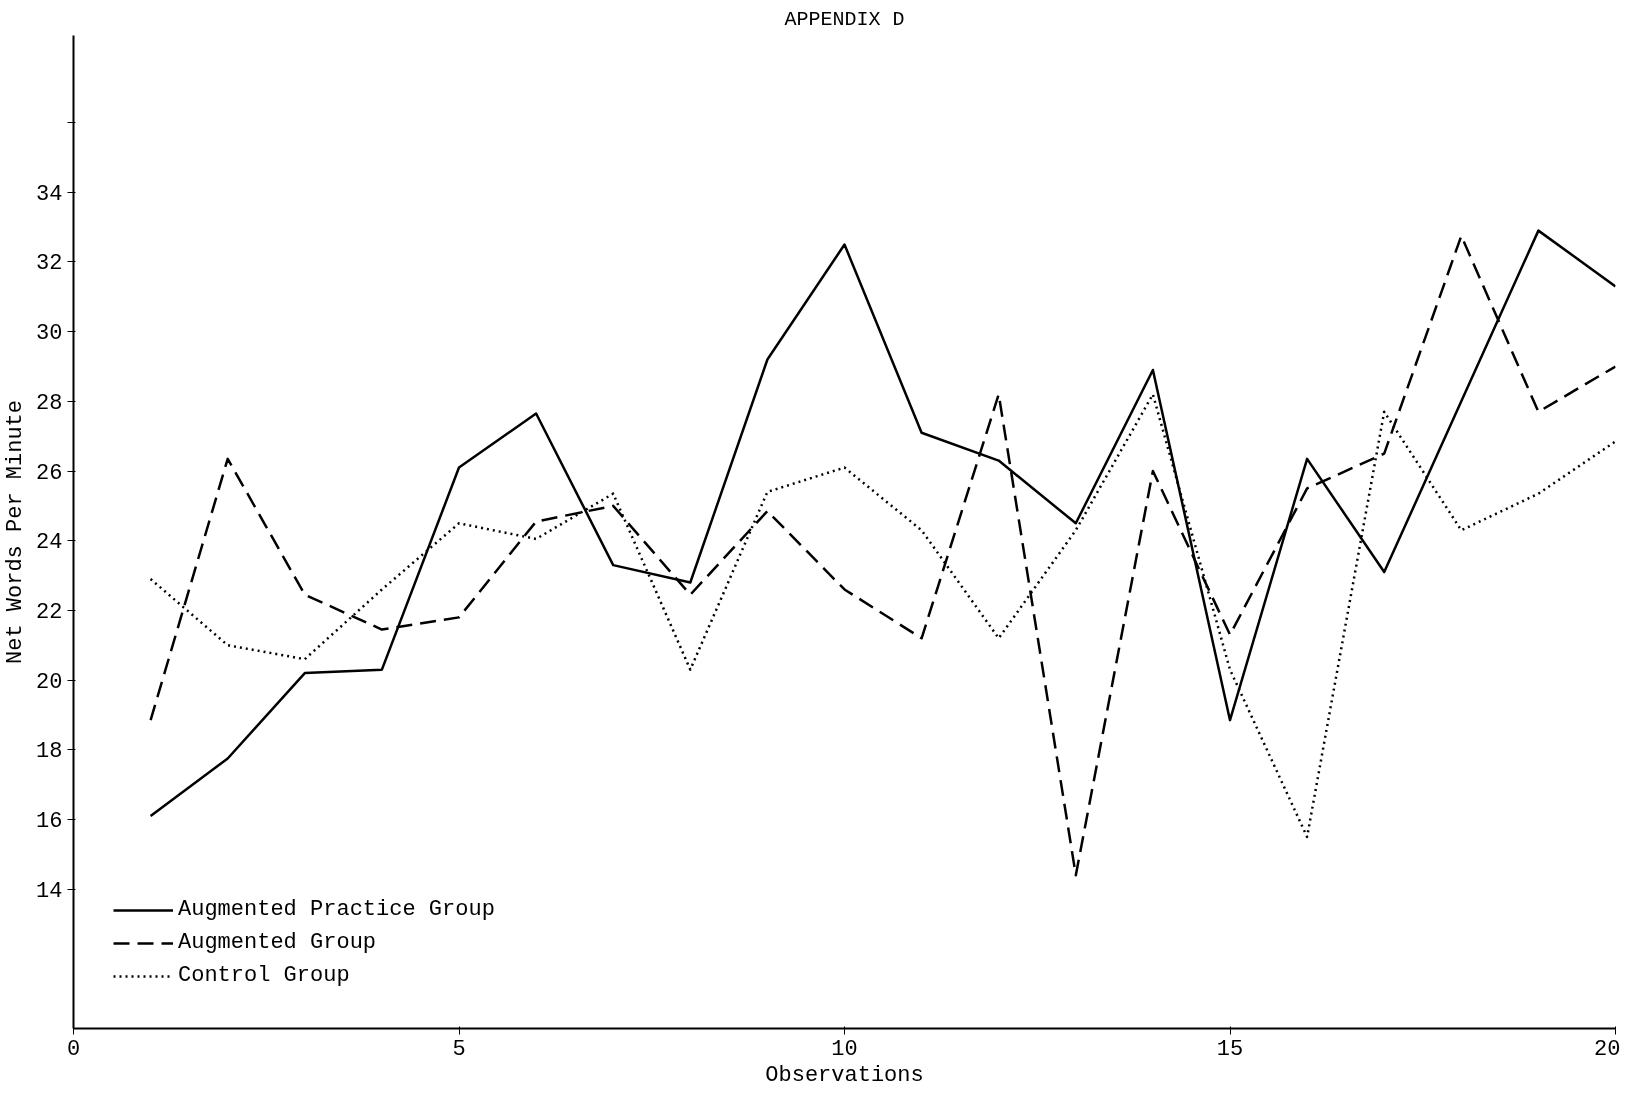 The width and height of the screenshot is (1639, 1105). What do you see at coordinates (49, 194) in the screenshot?
I see `y-tick-label: 34` at bounding box center [49, 194].